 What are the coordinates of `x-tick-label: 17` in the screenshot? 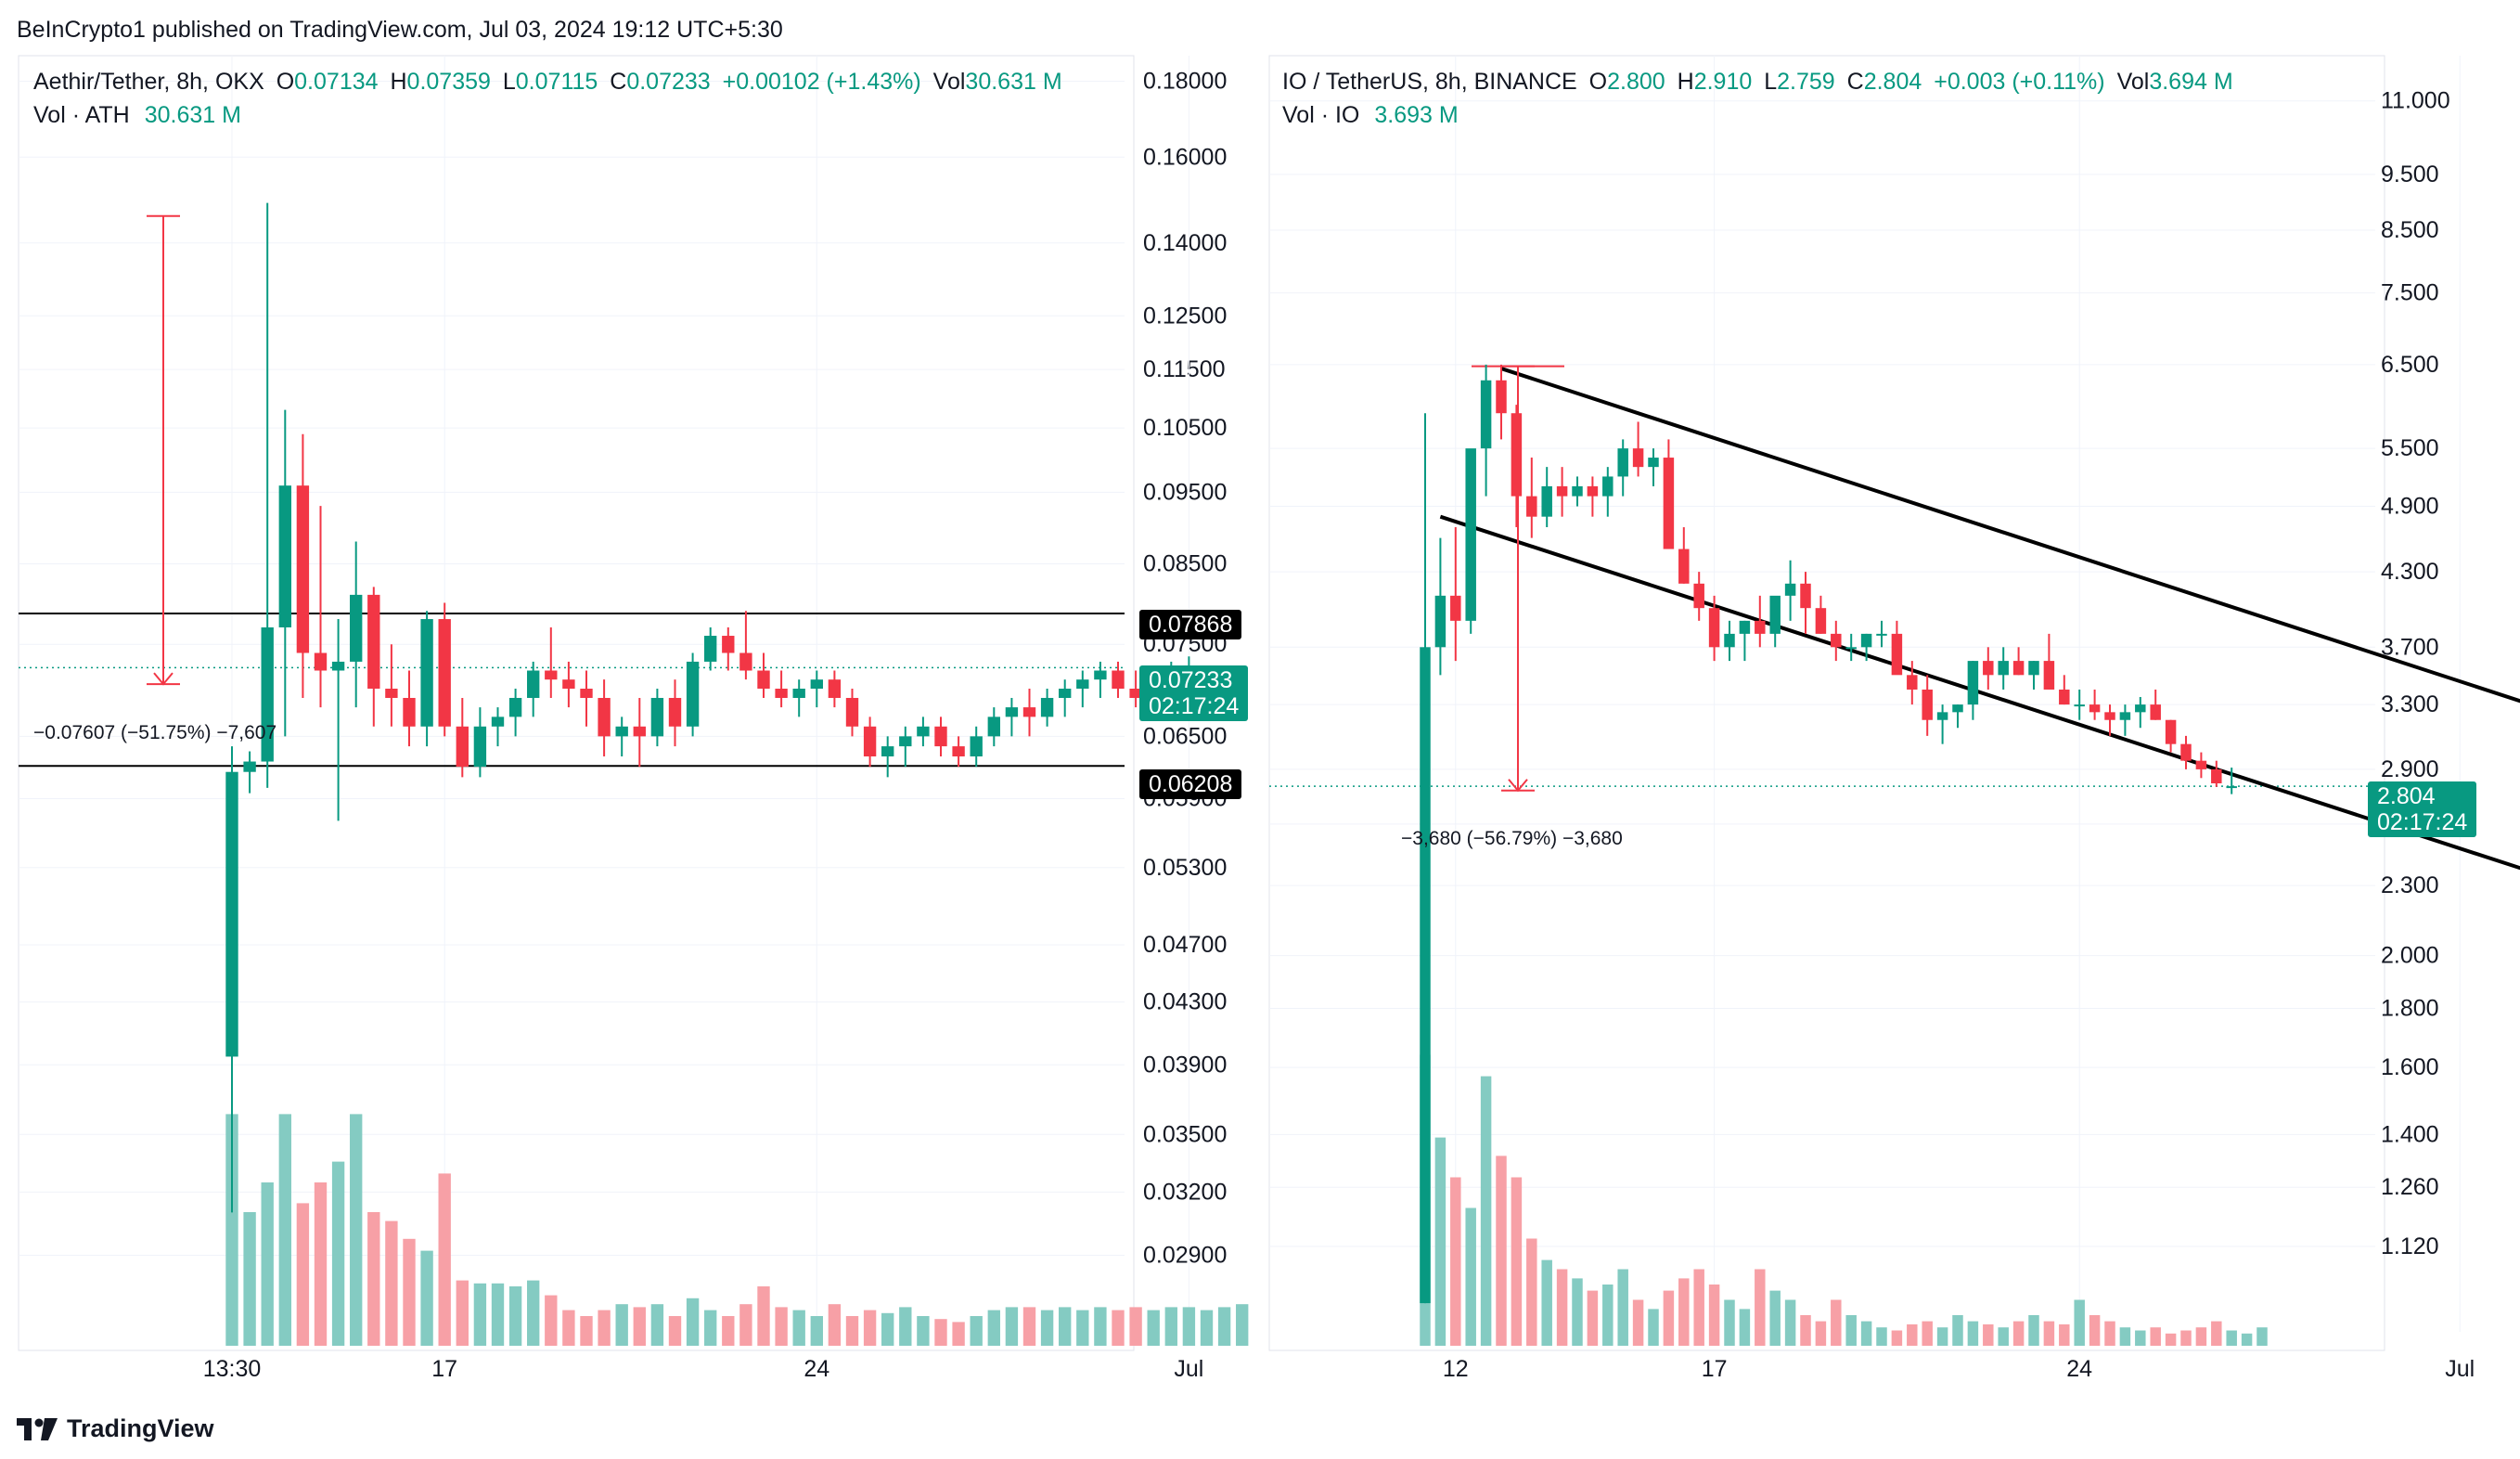 It's located at (1715, 1369).